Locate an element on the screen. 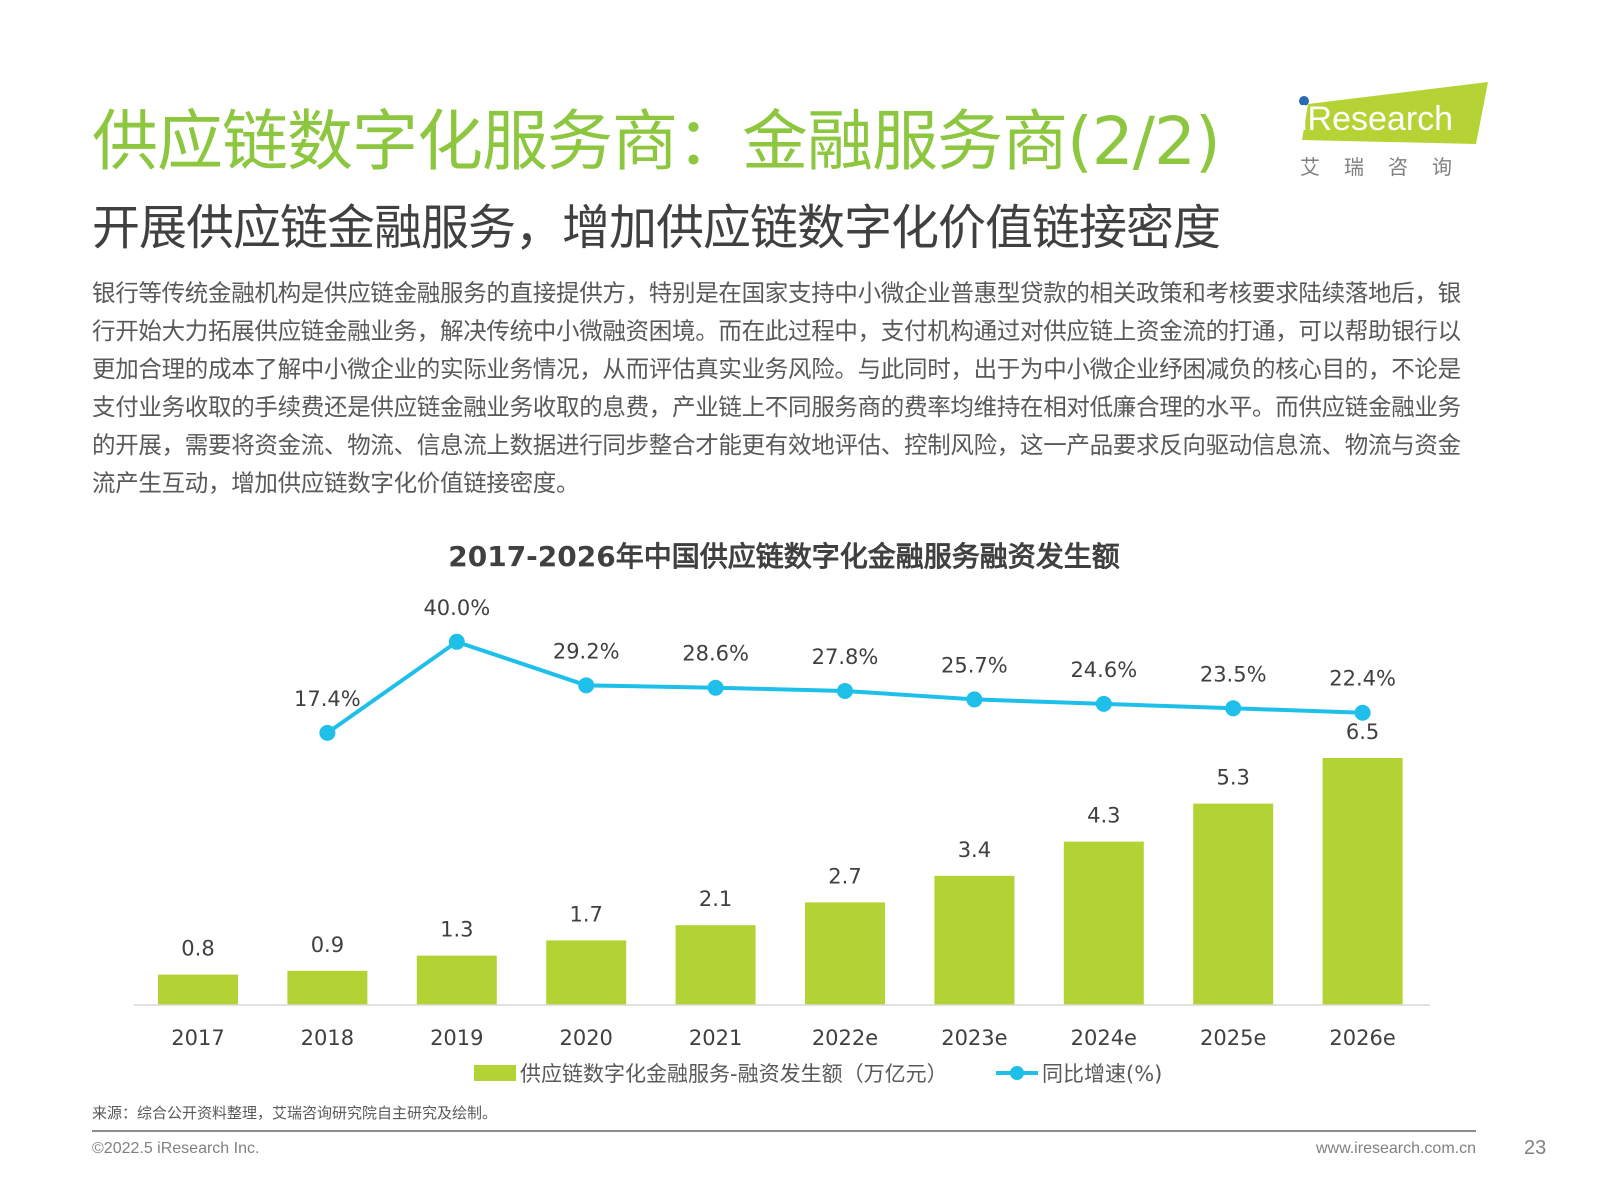 The image size is (1600, 1200). growth-point-2023e is located at coordinates (974, 699).